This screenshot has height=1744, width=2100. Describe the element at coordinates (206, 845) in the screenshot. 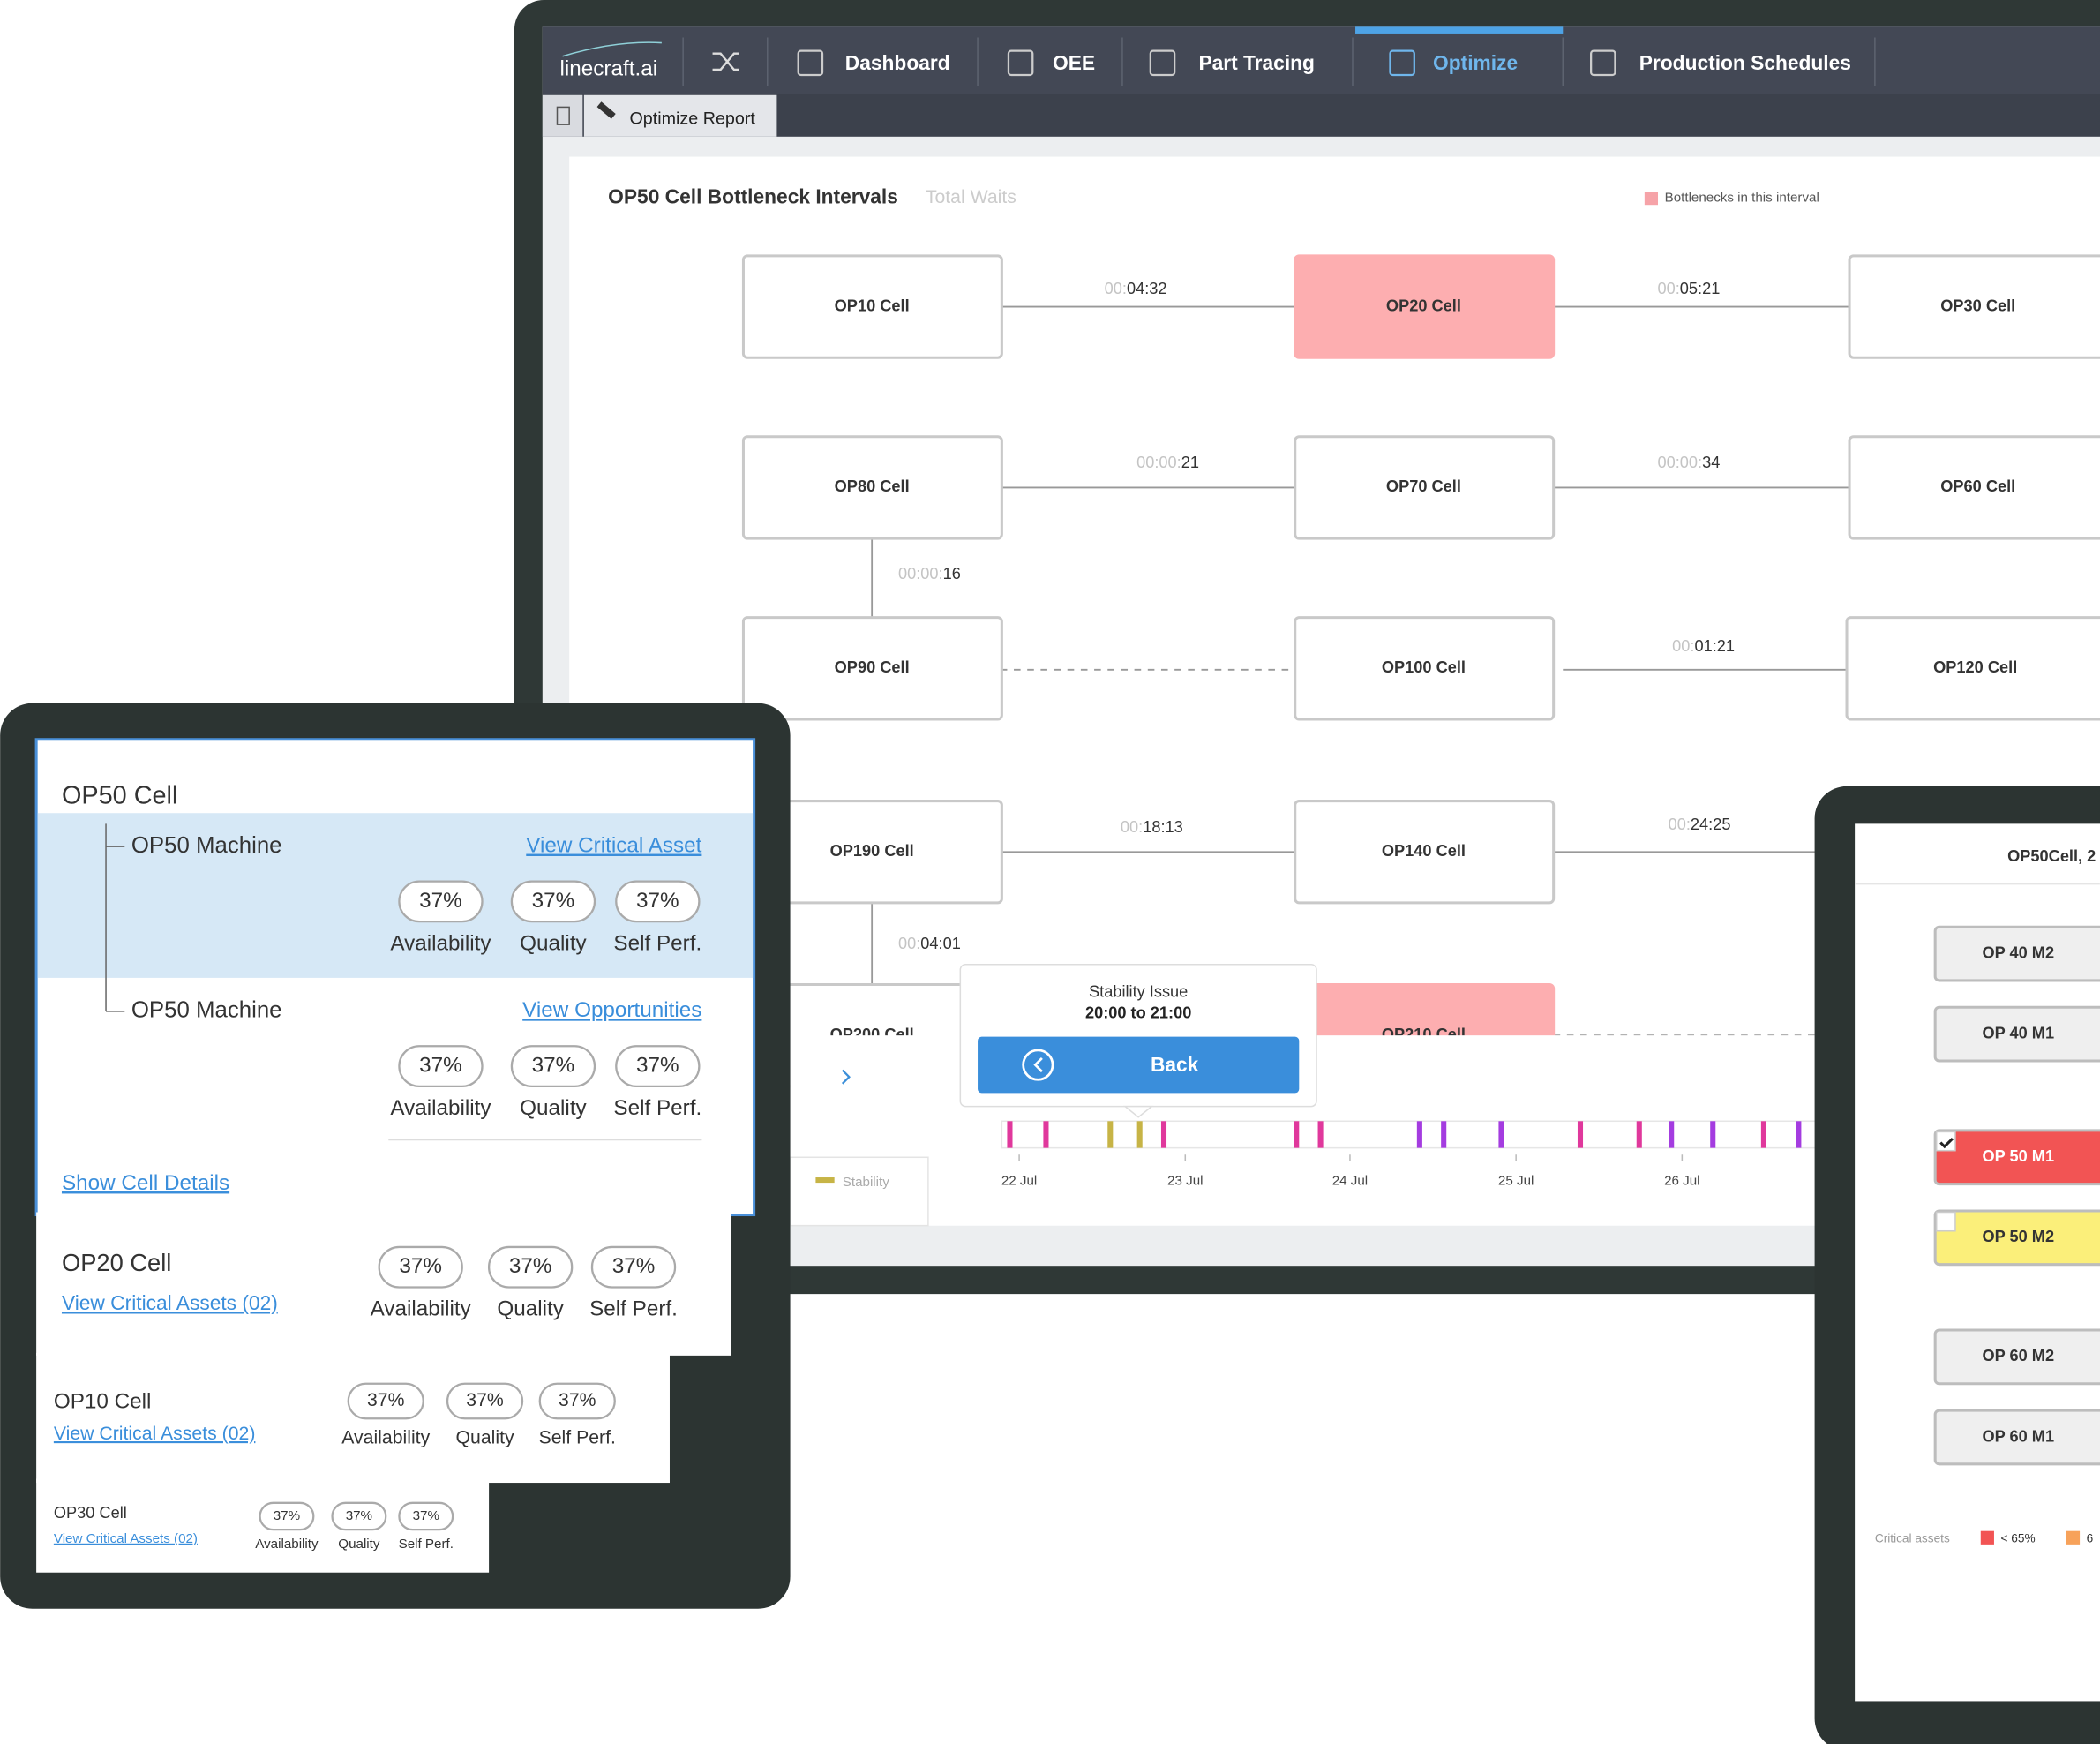

I see `machine-name: OP50 Machine` at that location.